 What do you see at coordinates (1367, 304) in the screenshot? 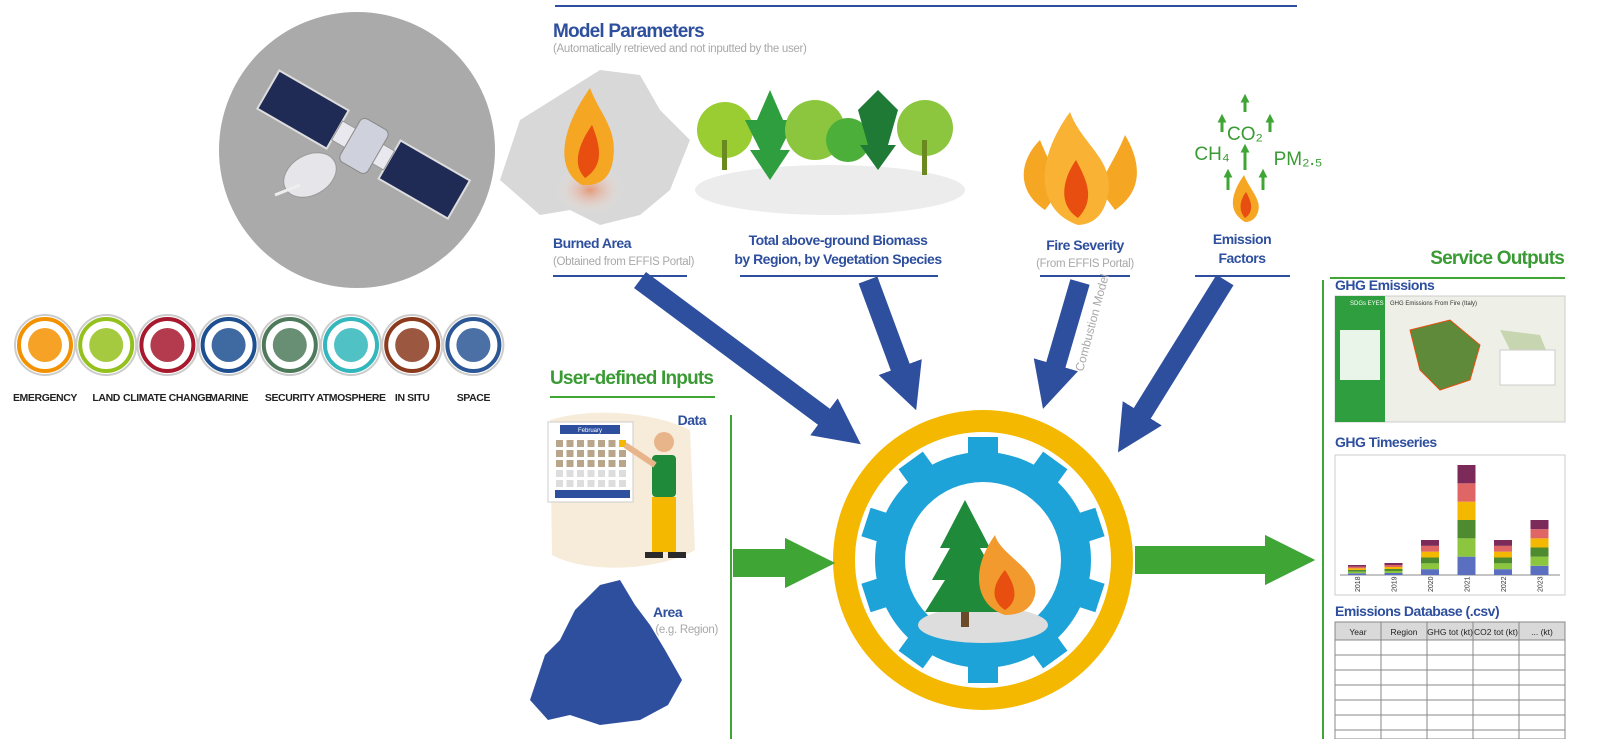
I see `app-name: SDGs EYES` at bounding box center [1367, 304].